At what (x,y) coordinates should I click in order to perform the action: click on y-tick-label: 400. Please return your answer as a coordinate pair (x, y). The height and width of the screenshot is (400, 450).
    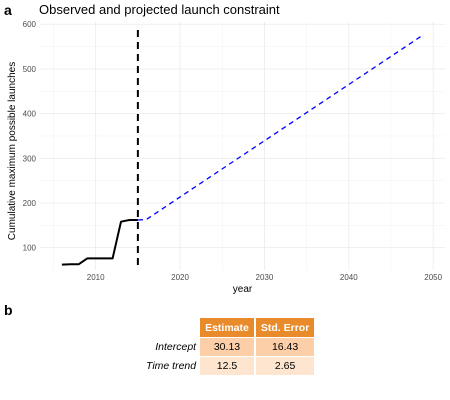
    Looking at the image, I should click on (30, 114).